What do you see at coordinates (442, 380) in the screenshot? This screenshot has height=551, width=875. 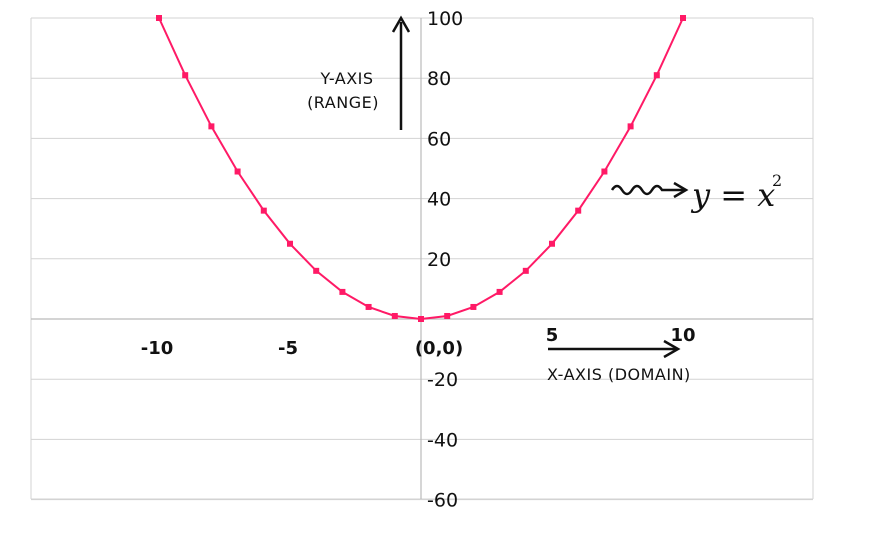 I see `y-tick-label: -20` at bounding box center [442, 380].